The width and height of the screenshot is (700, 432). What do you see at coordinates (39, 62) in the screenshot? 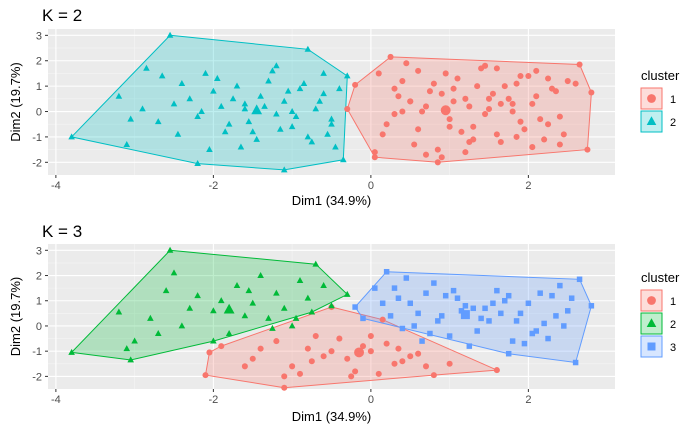
I see `y-tick-label: 2` at bounding box center [39, 62].